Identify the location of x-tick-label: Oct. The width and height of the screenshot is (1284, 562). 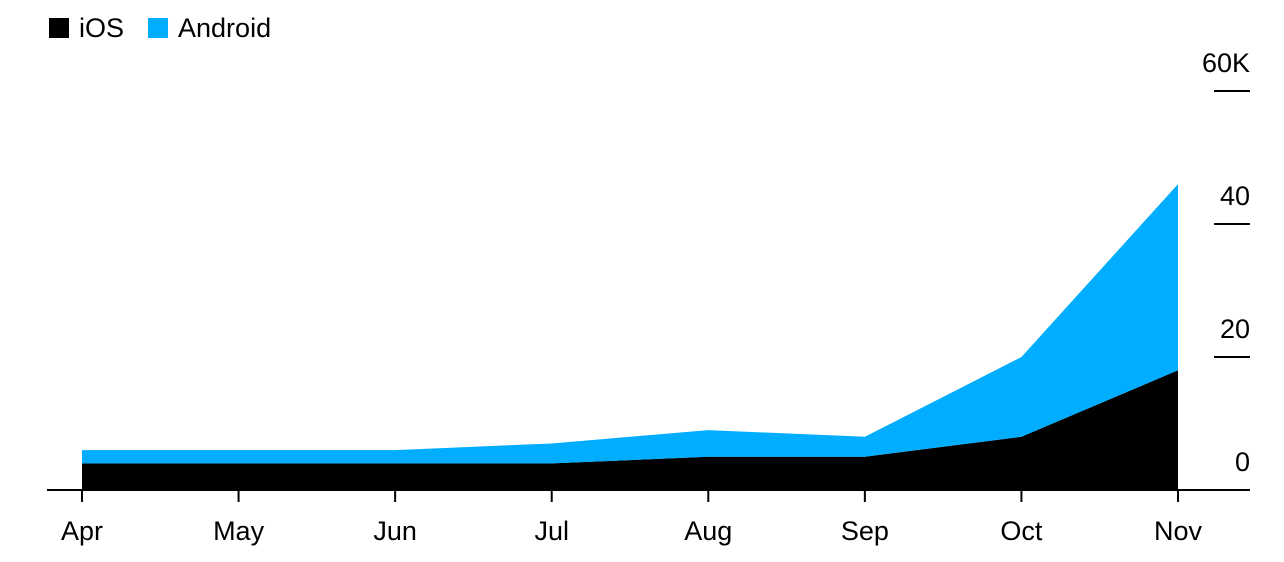
(1021, 531).